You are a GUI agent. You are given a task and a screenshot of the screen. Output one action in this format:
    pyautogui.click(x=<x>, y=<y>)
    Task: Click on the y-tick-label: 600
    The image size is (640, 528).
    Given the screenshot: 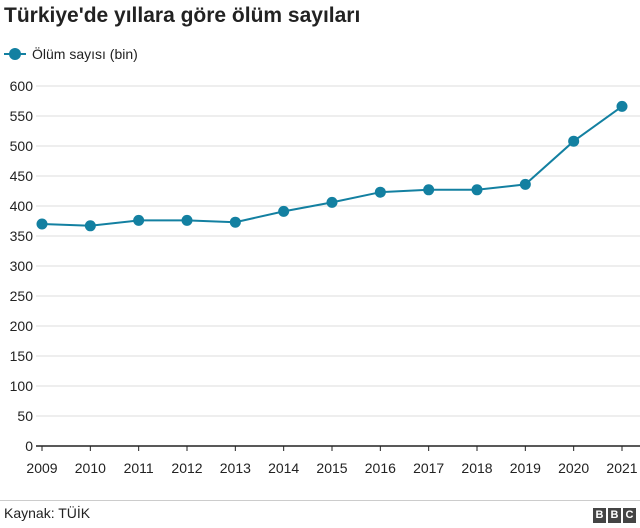 What is the action you would take?
    pyautogui.click(x=22, y=86)
    